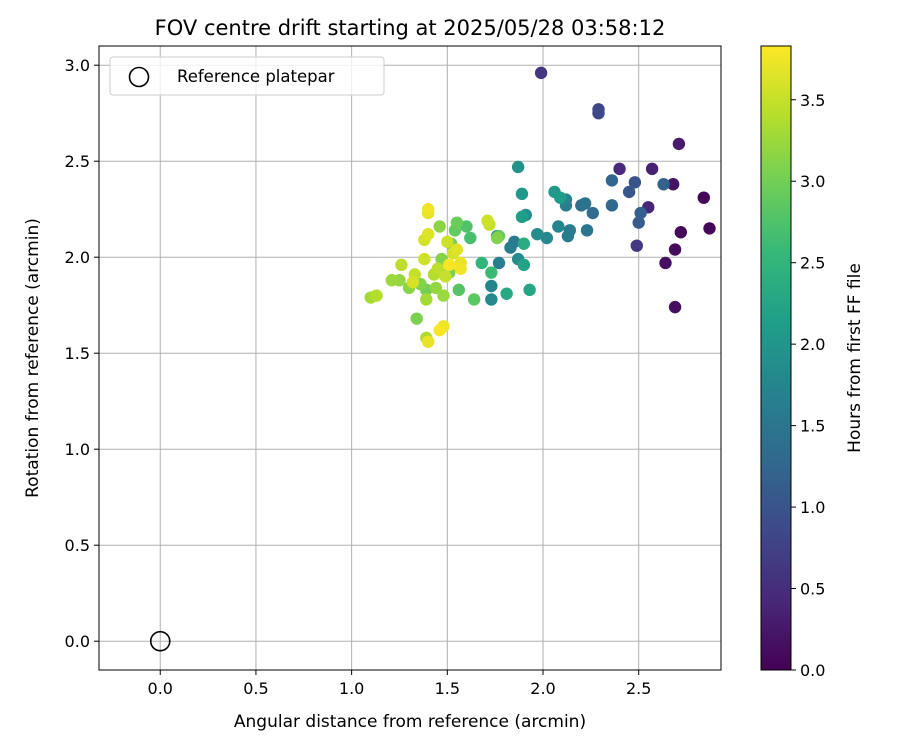  What do you see at coordinates (855, 358) in the screenshot?
I see `colorbar-label: Hours from first FF file` at bounding box center [855, 358].